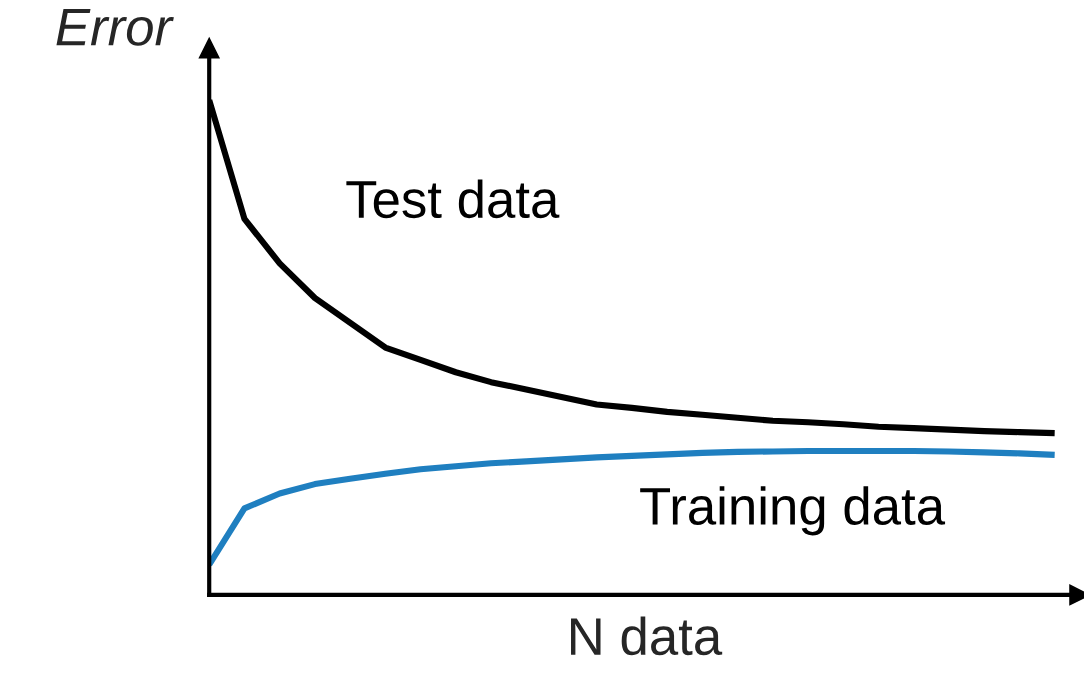 Image resolution: width=1084 pixels, height=687 pixels. What do you see at coordinates (647, 636) in the screenshot?
I see `x-axis-title: N data` at bounding box center [647, 636].